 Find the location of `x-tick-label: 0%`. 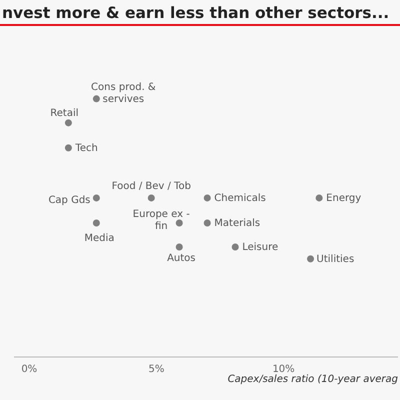

x-tick-label: 0% is located at coordinates (29, 370).